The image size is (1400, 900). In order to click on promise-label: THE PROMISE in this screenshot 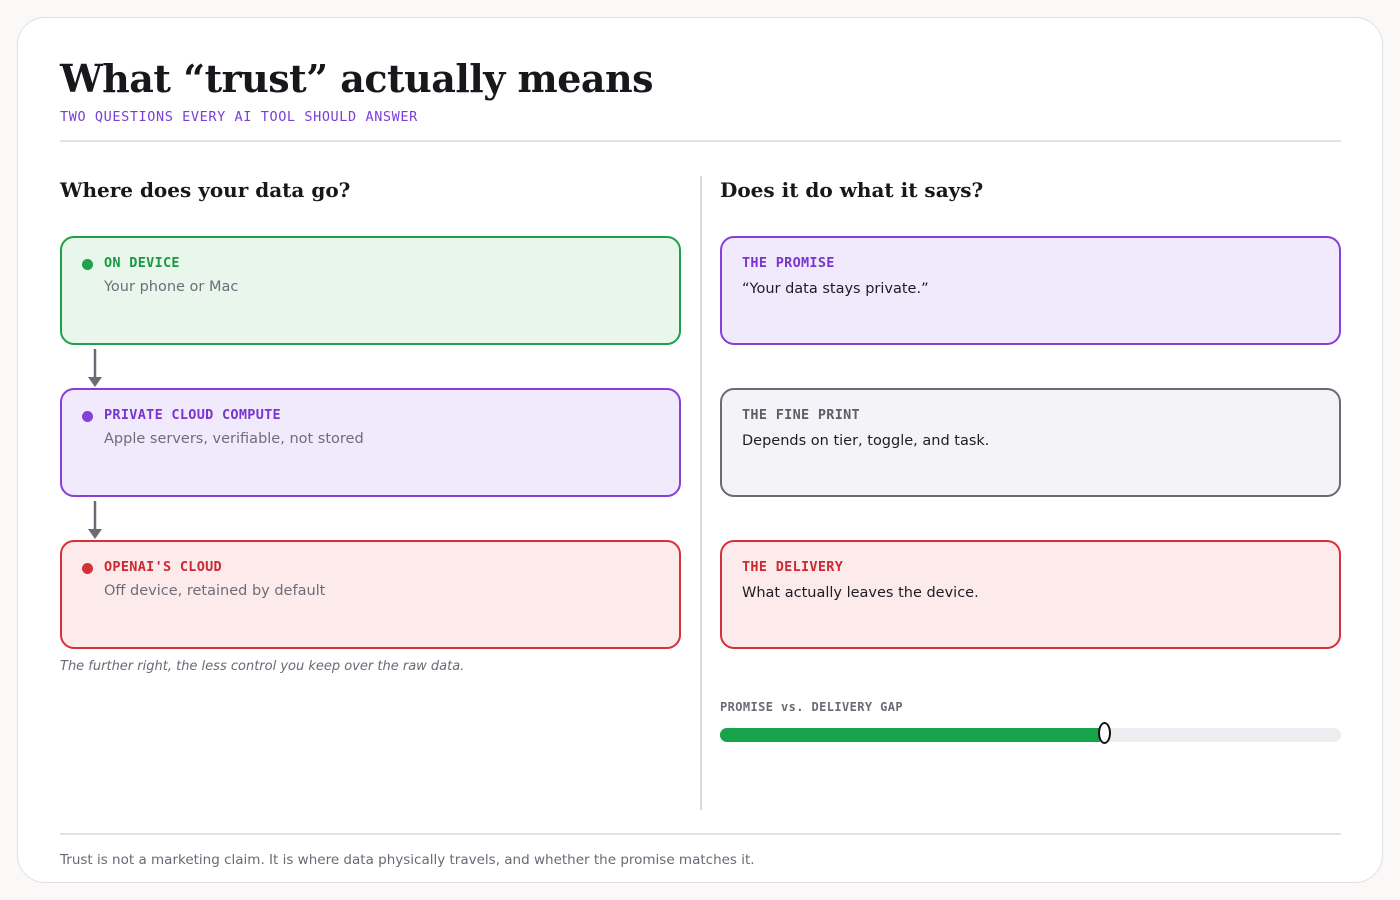, I will do `click(788, 263)`.